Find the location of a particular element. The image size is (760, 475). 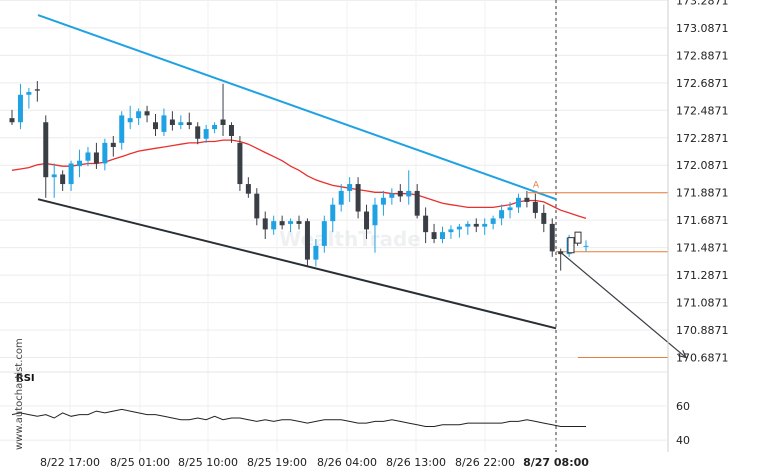

ma-line is located at coordinates (299, 179).